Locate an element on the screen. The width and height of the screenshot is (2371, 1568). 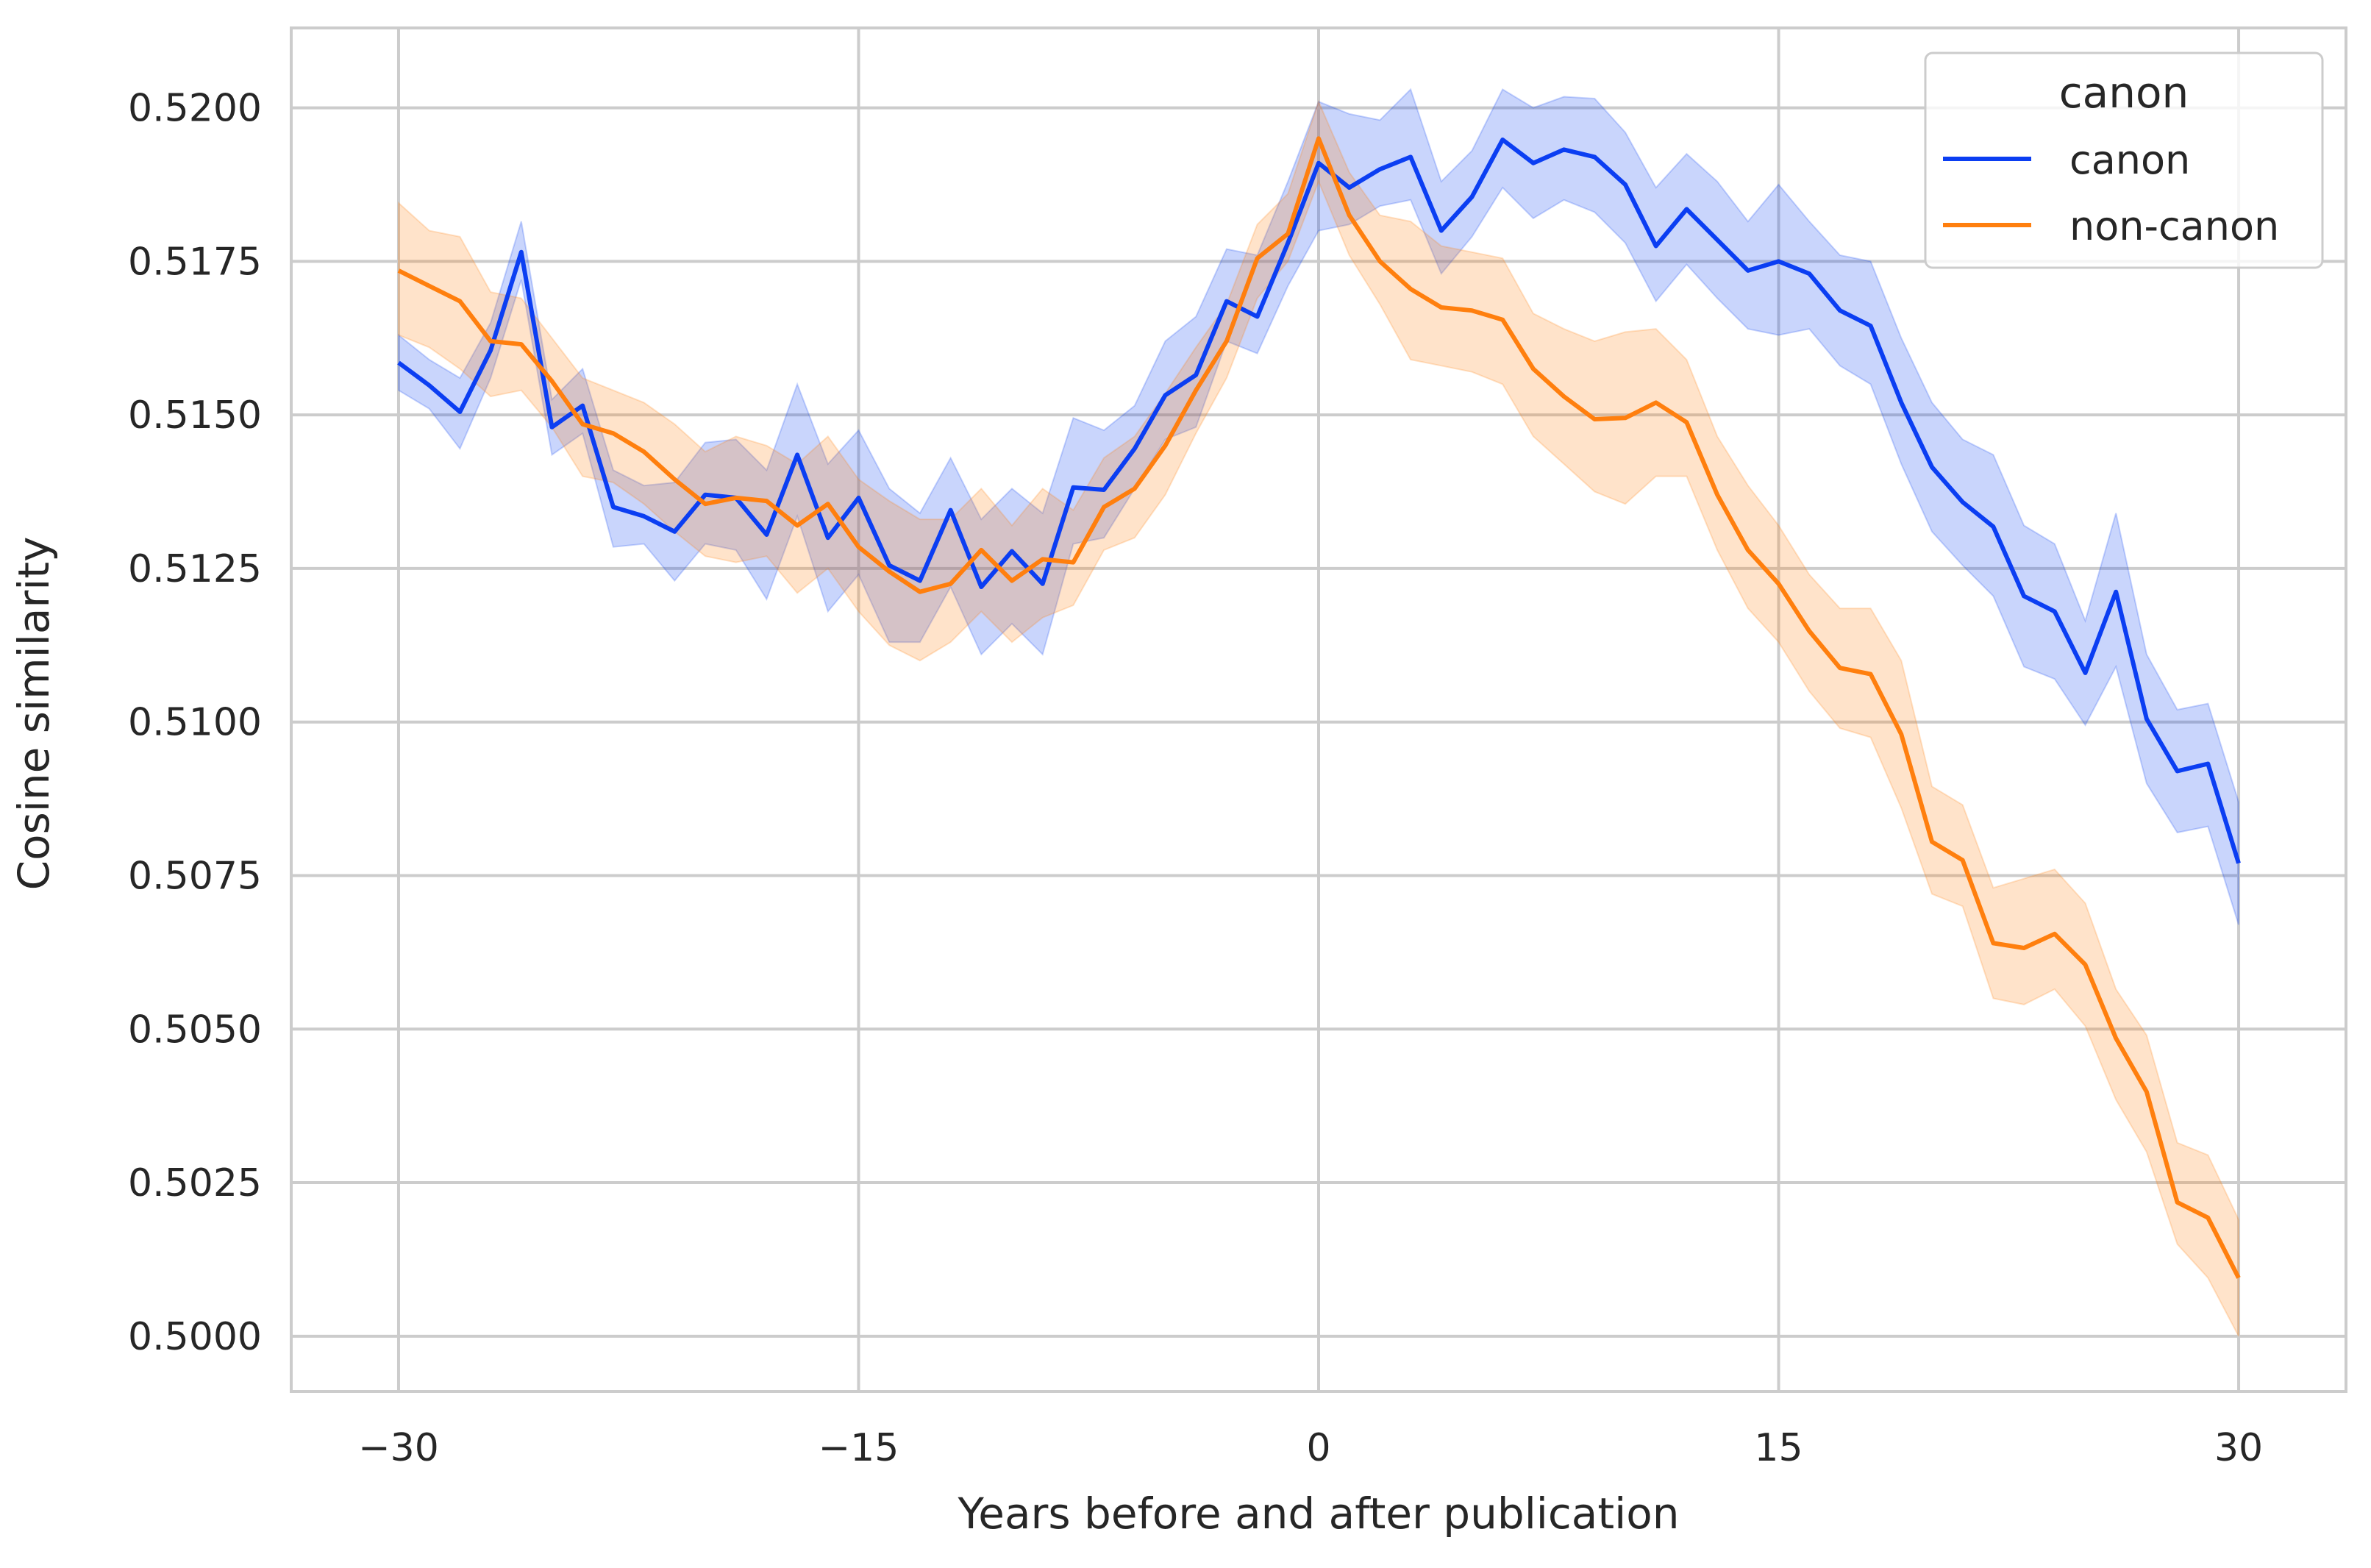
y-tick-label: 0.5075 is located at coordinates (195, 876).